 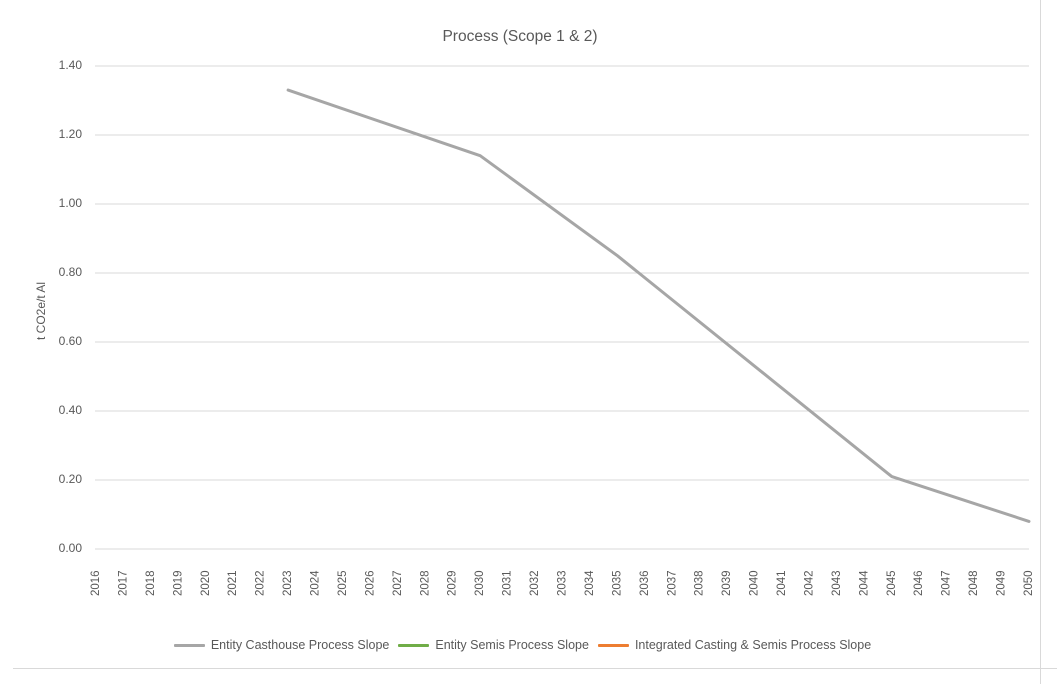 What do you see at coordinates (672, 583) in the screenshot?
I see `x-tick-label: 2037` at bounding box center [672, 583].